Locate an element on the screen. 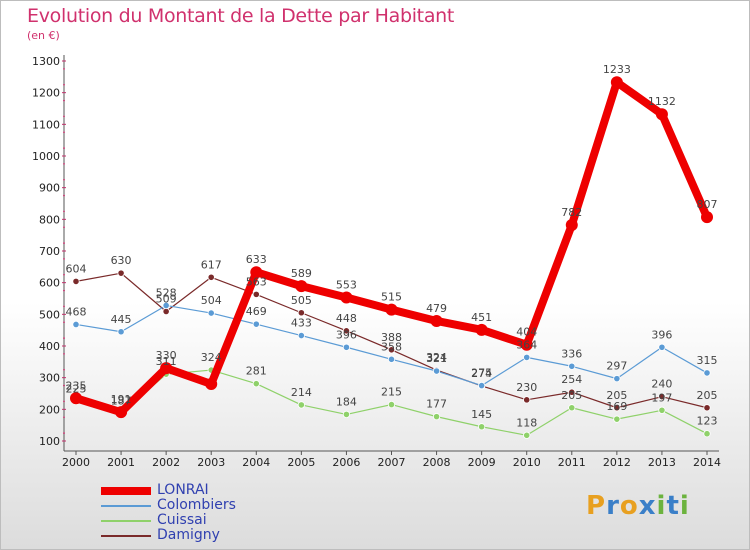 Image resolution: width=750 pixels, height=550 pixels. data-label-colombiers: 336 is located at coordinates (571, 353).